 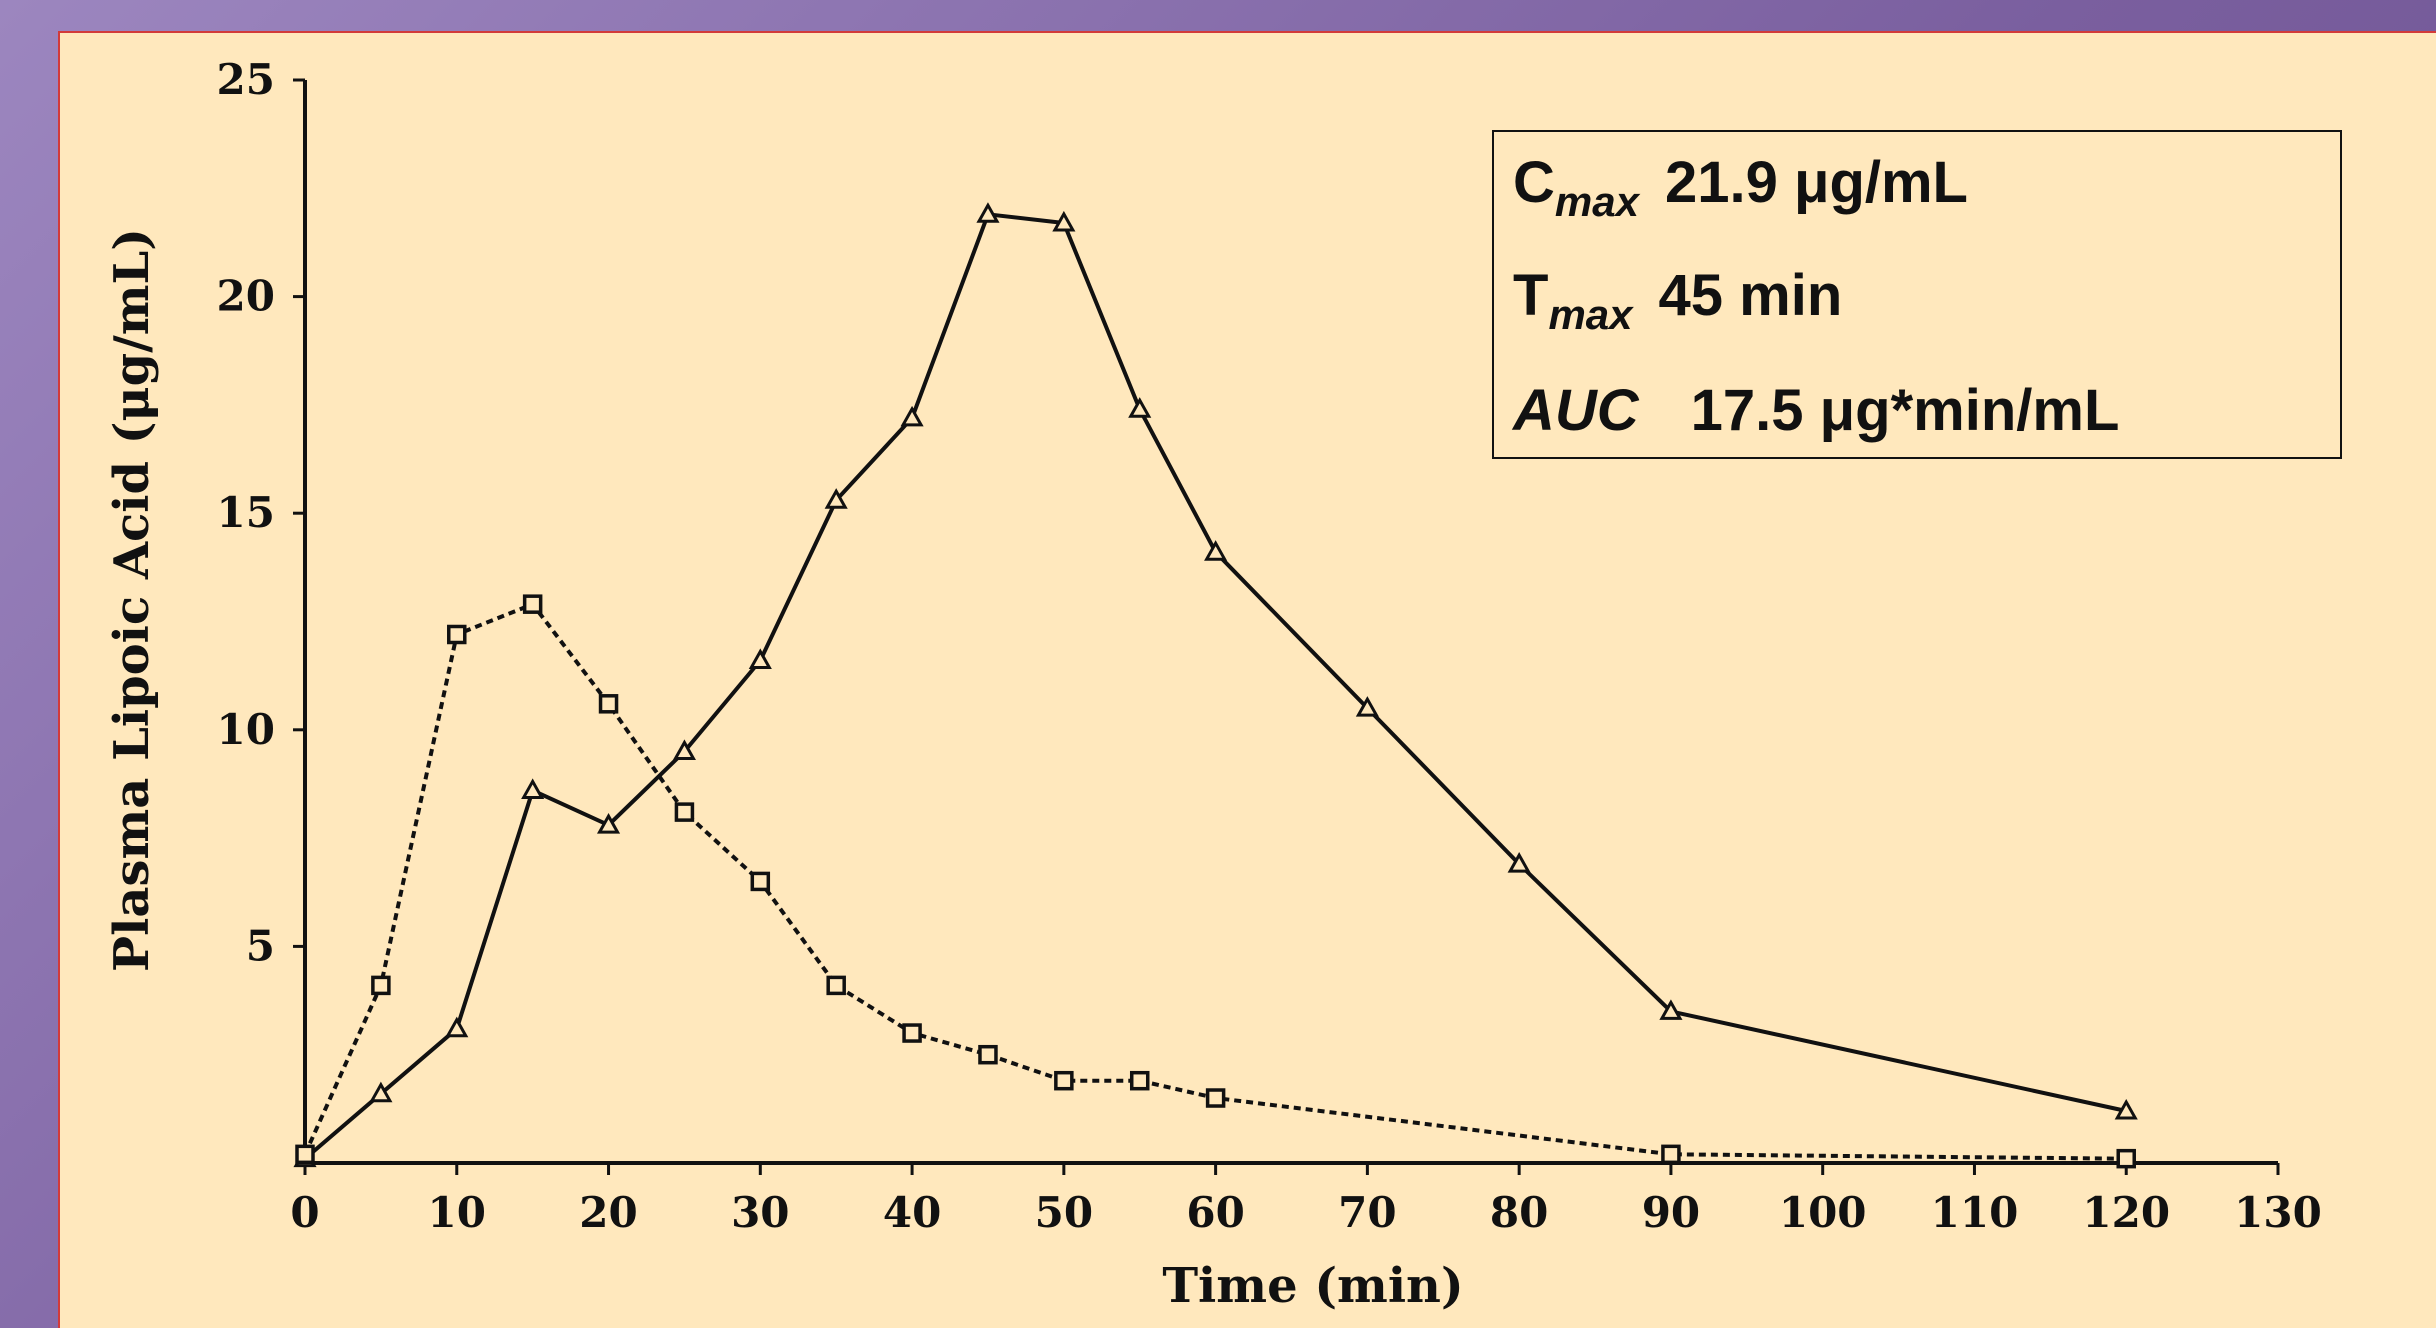 I want to click on x-tick-label: 50, so click(x=1064, y=1212).